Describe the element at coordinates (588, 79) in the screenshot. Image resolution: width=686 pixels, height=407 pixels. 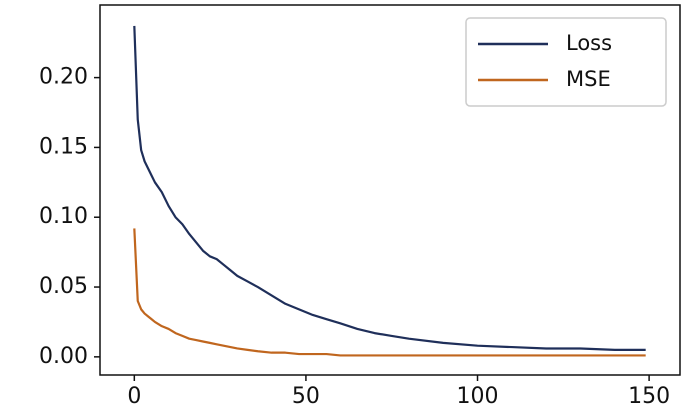
I see `legend-label: MSE` at that location.